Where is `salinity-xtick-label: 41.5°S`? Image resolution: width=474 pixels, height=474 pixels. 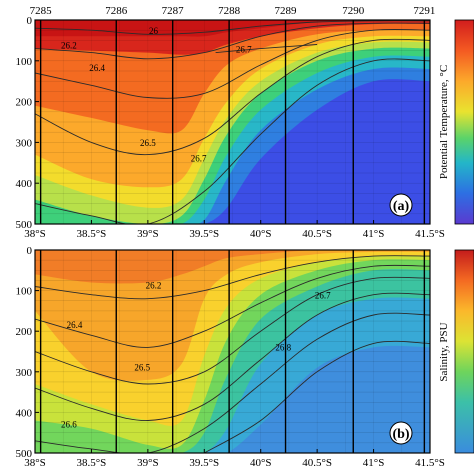 salinity-xtick-label: 41.5°S is located at coordinates (430, 463).